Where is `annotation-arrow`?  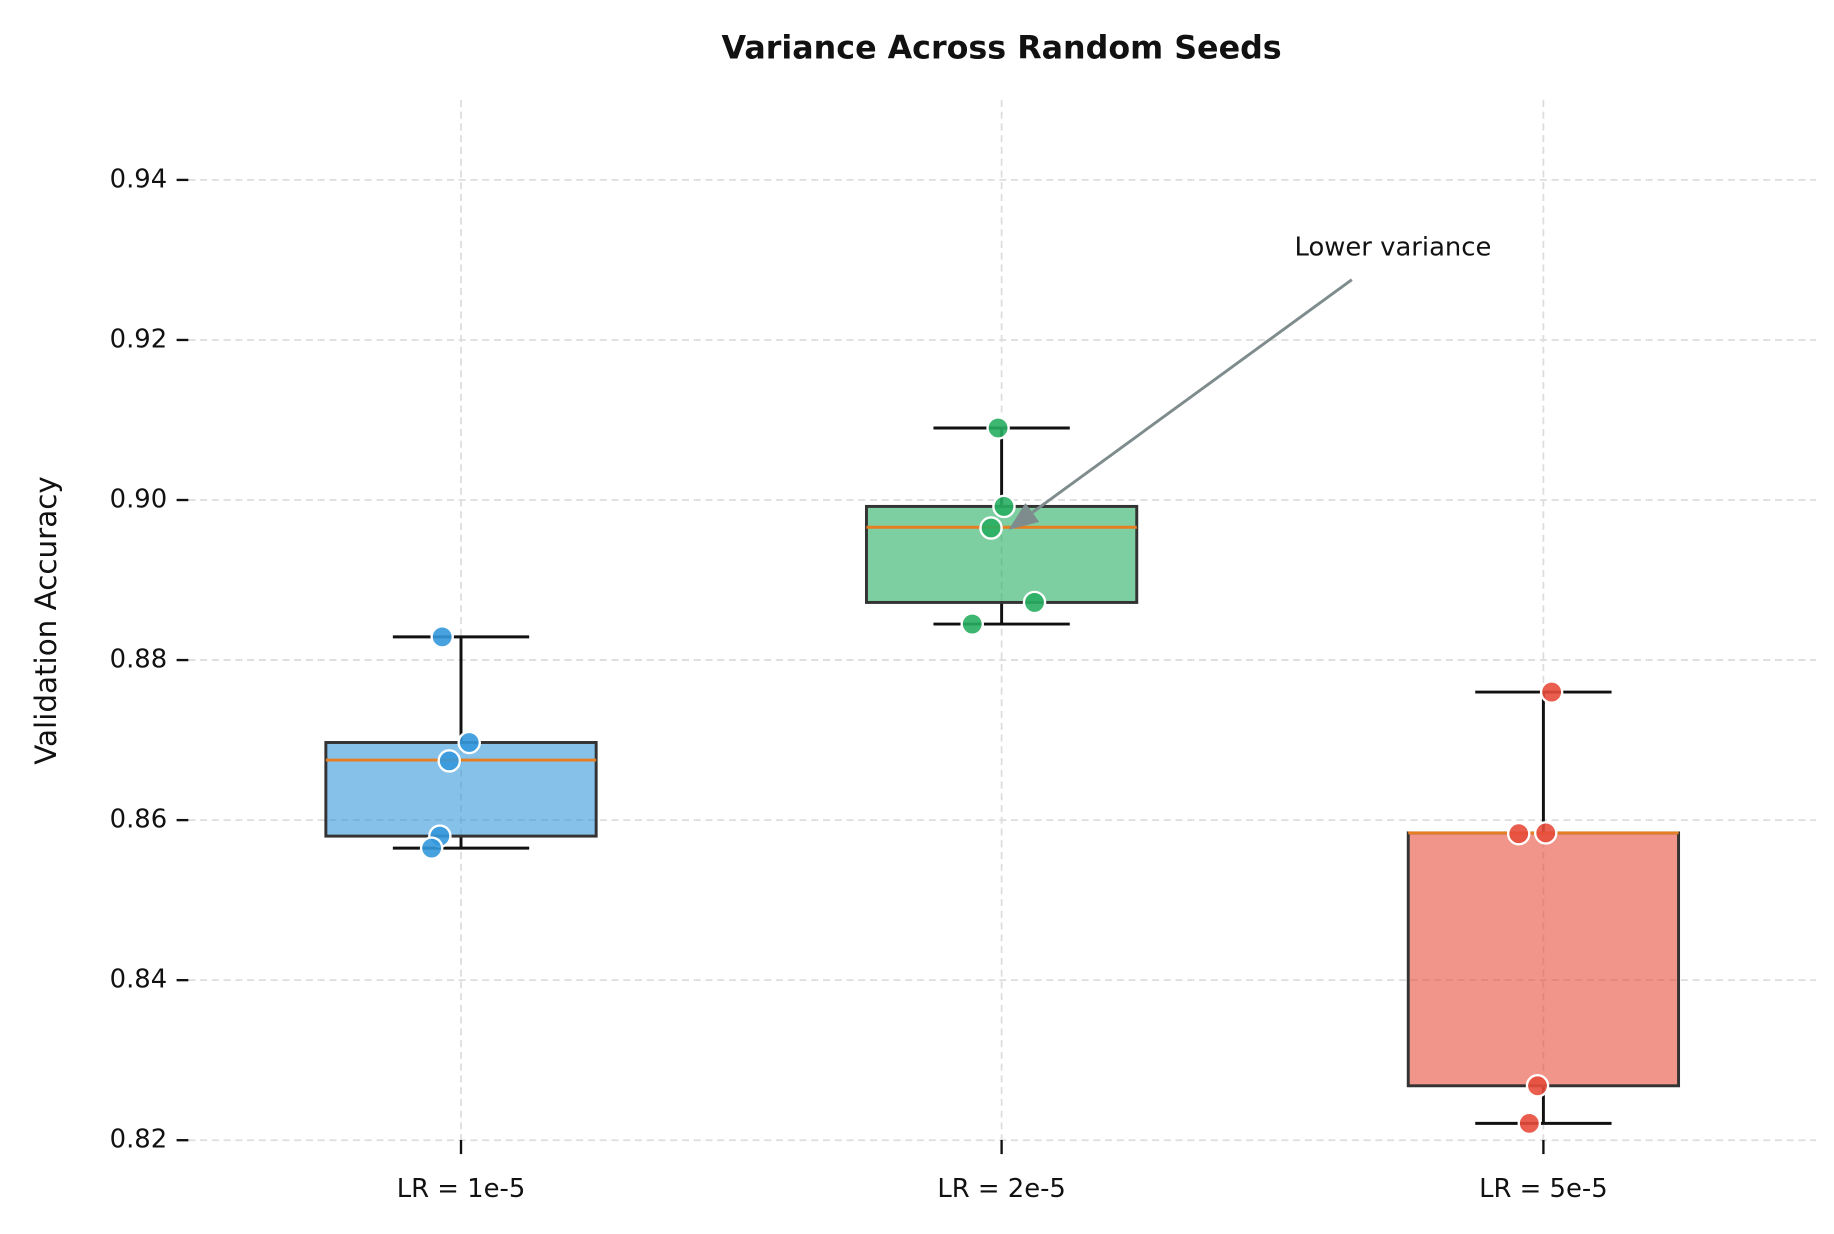
annotation-arrow is located at coordinates (1180, 404).